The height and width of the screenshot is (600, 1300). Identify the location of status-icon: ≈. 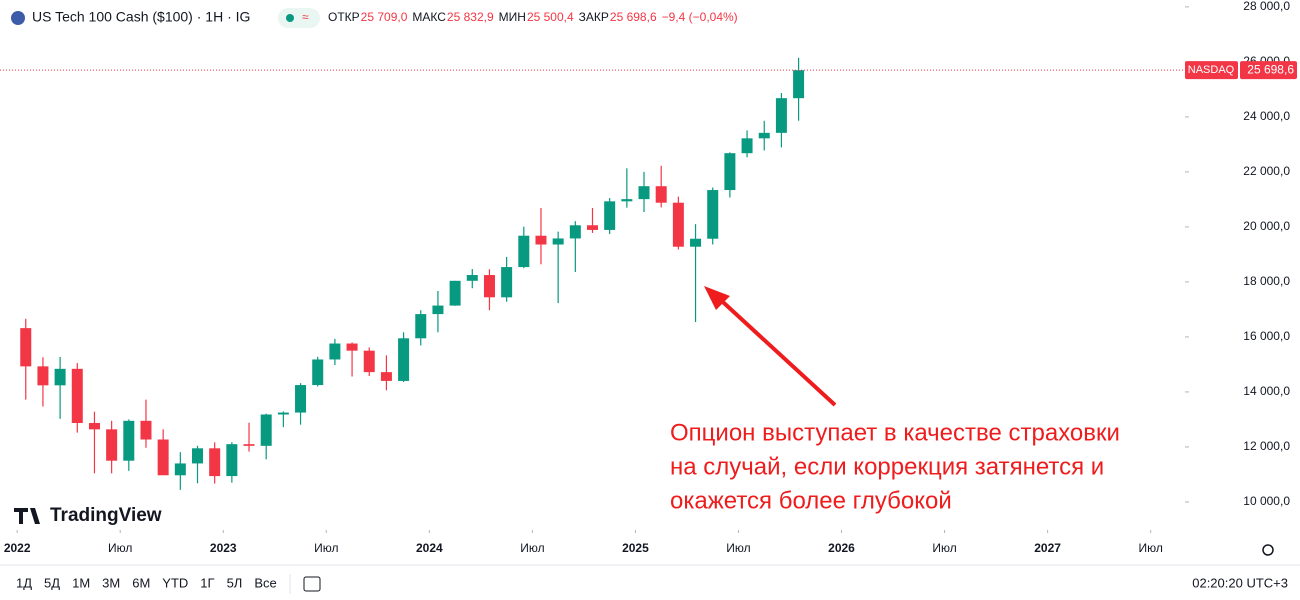
(305, 17).